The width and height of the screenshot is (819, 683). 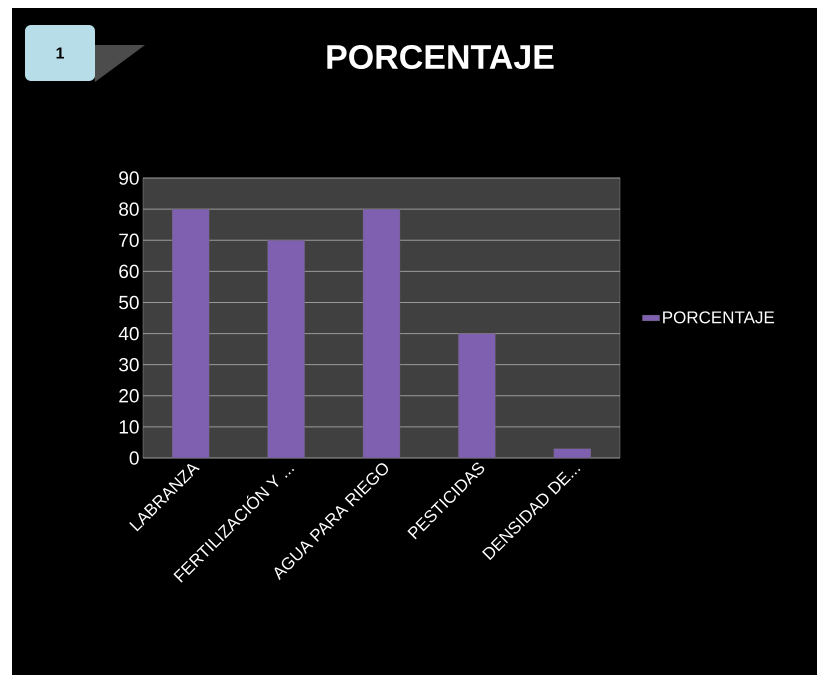 I want to click on y-tick-label: 60, so click(x=129, y=271).